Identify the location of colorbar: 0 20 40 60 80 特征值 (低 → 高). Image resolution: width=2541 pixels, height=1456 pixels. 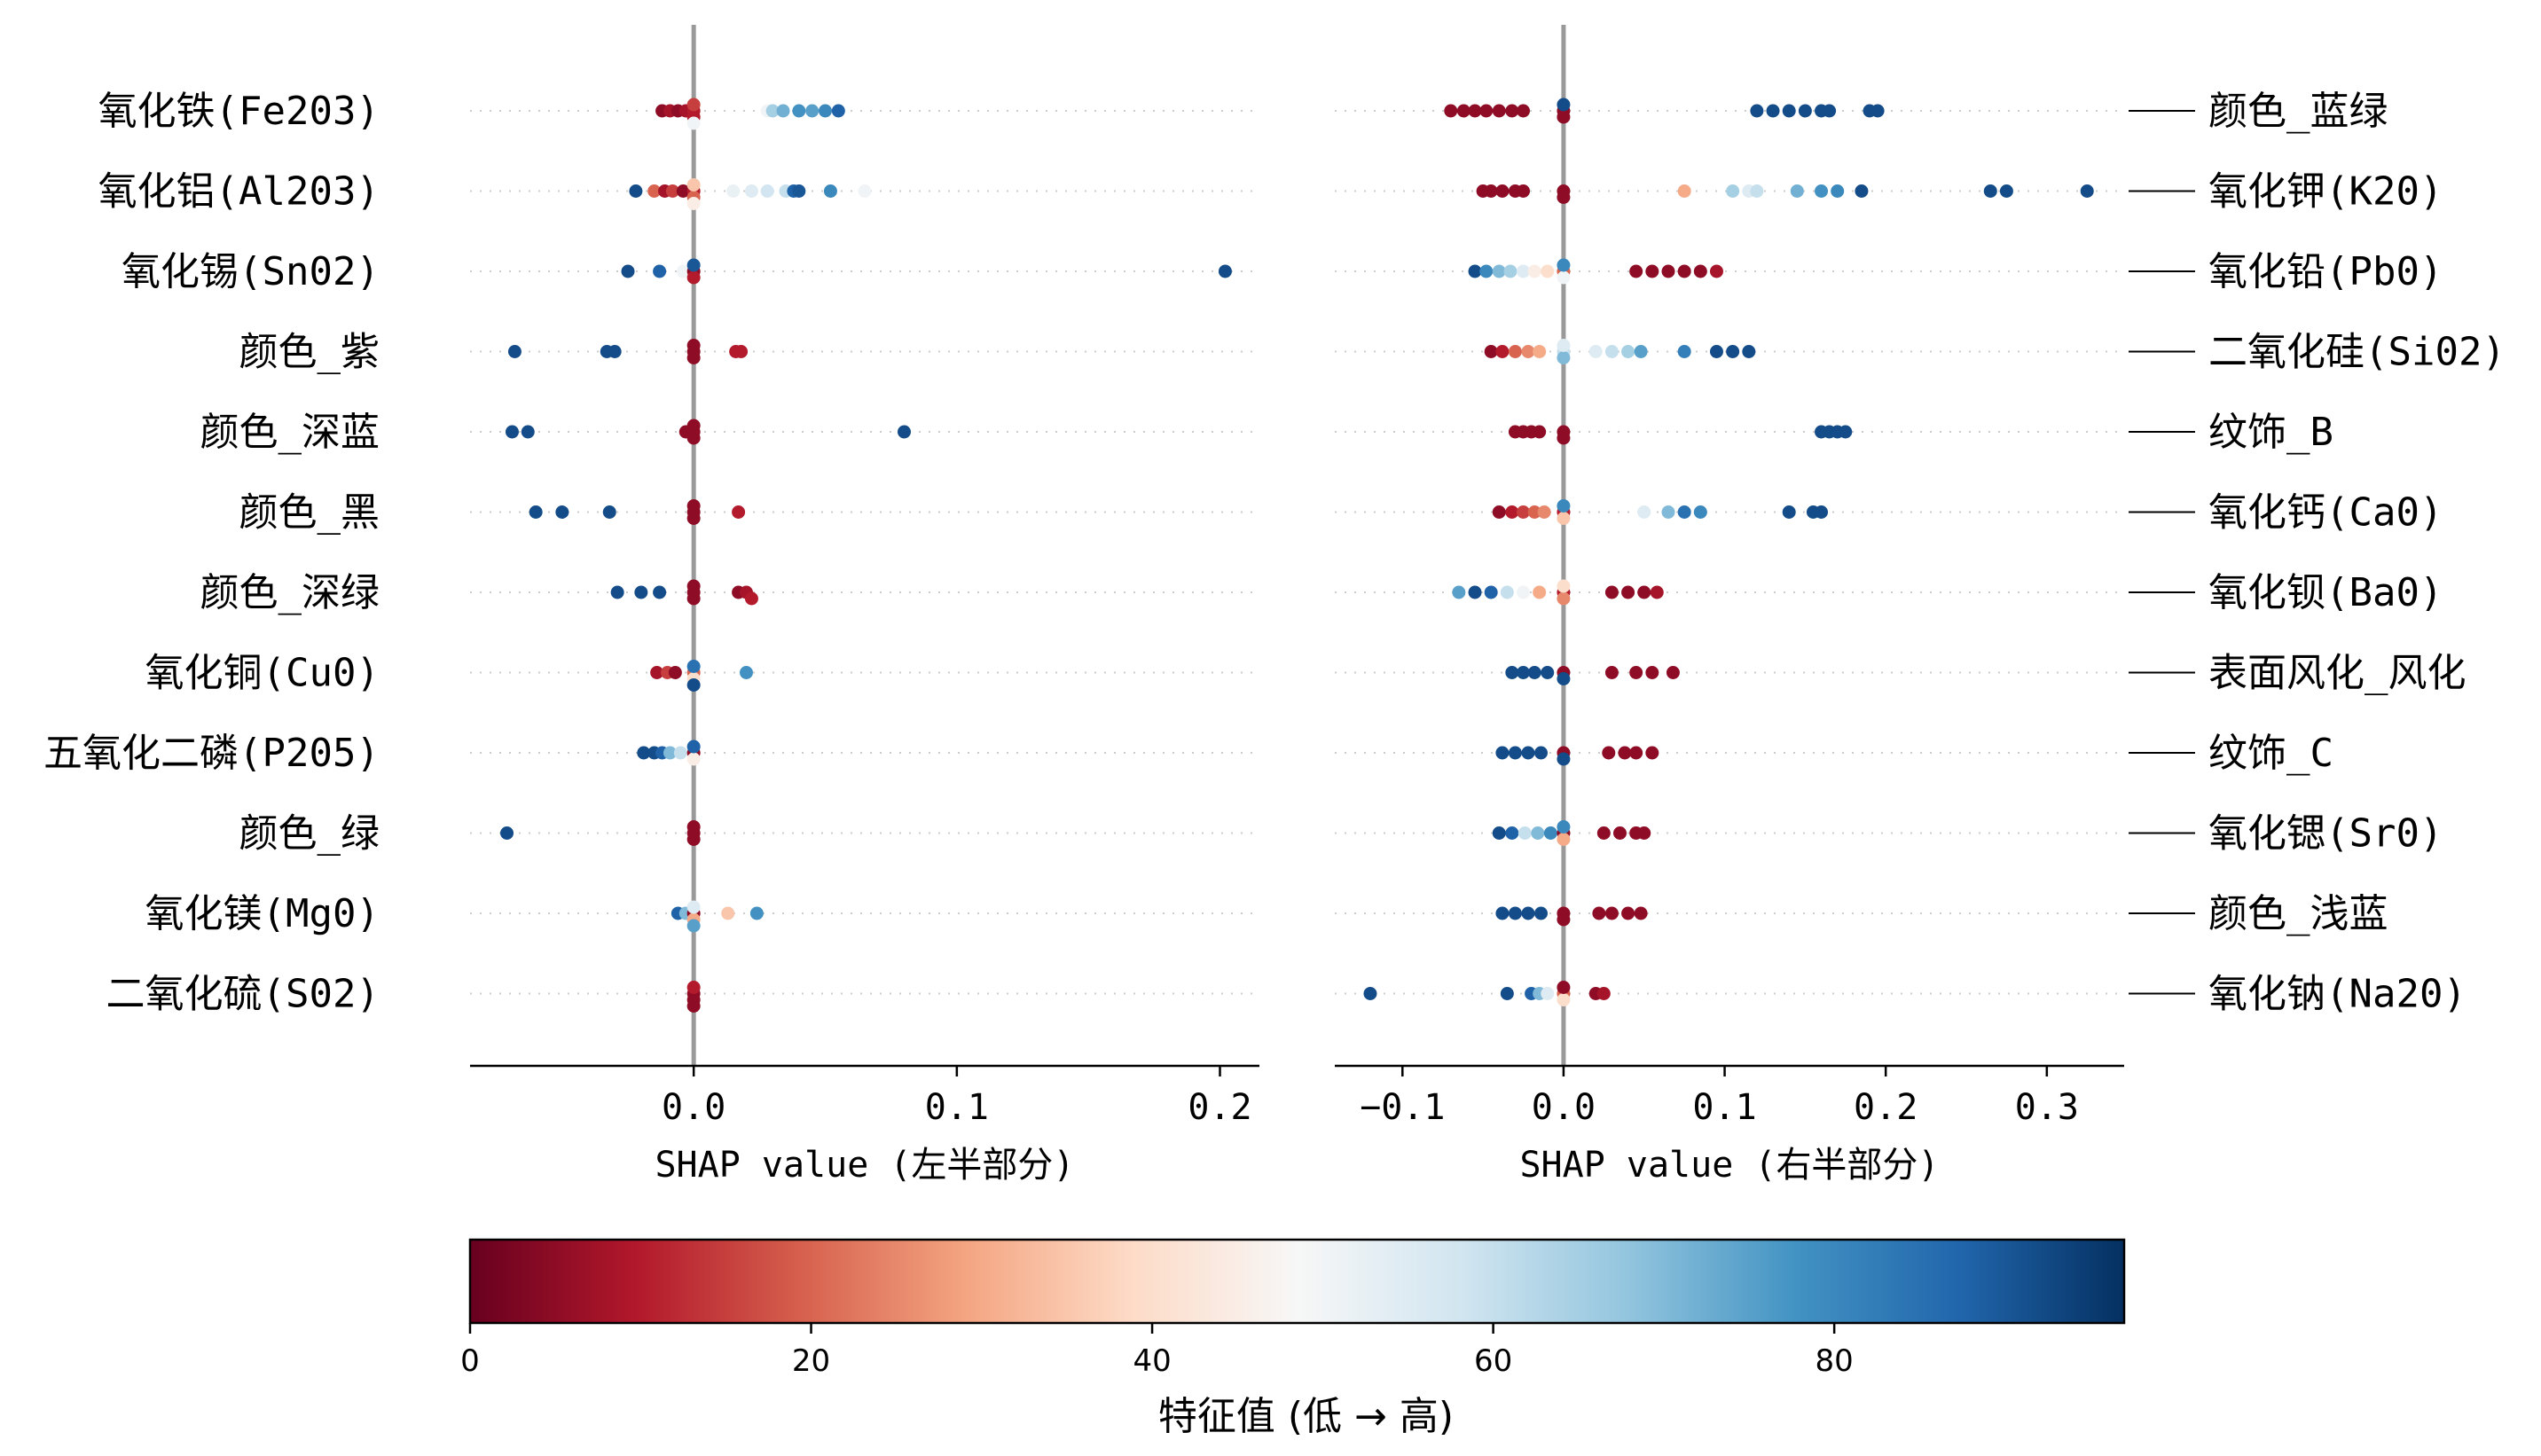
(1293, 1338).